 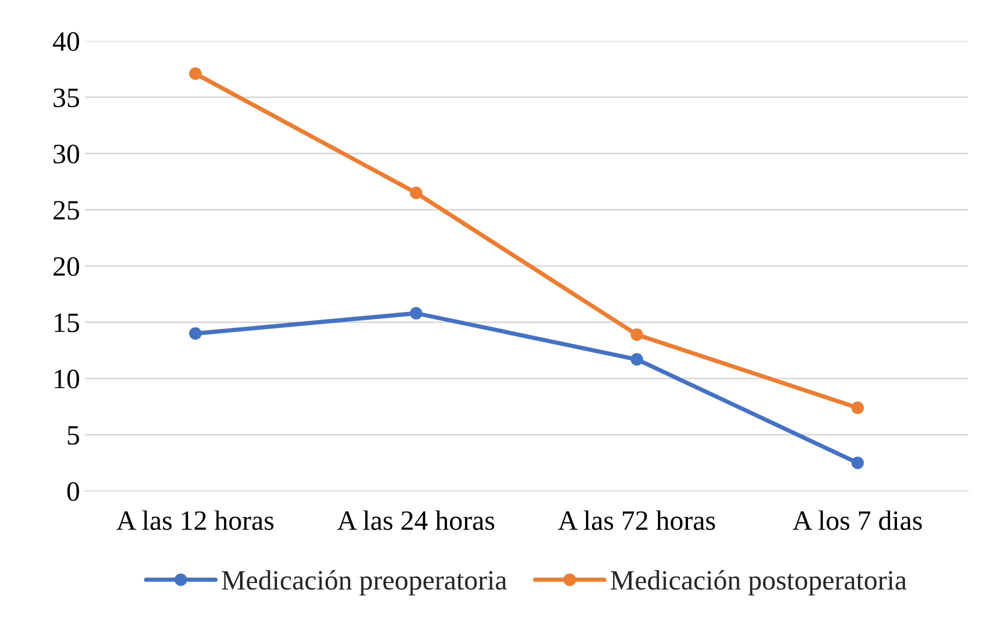 What do you see at coordinates (758, 583) in the screenshot?
I see `legend-label: Medicación postoperatoria` at bounding box center [758, 583].